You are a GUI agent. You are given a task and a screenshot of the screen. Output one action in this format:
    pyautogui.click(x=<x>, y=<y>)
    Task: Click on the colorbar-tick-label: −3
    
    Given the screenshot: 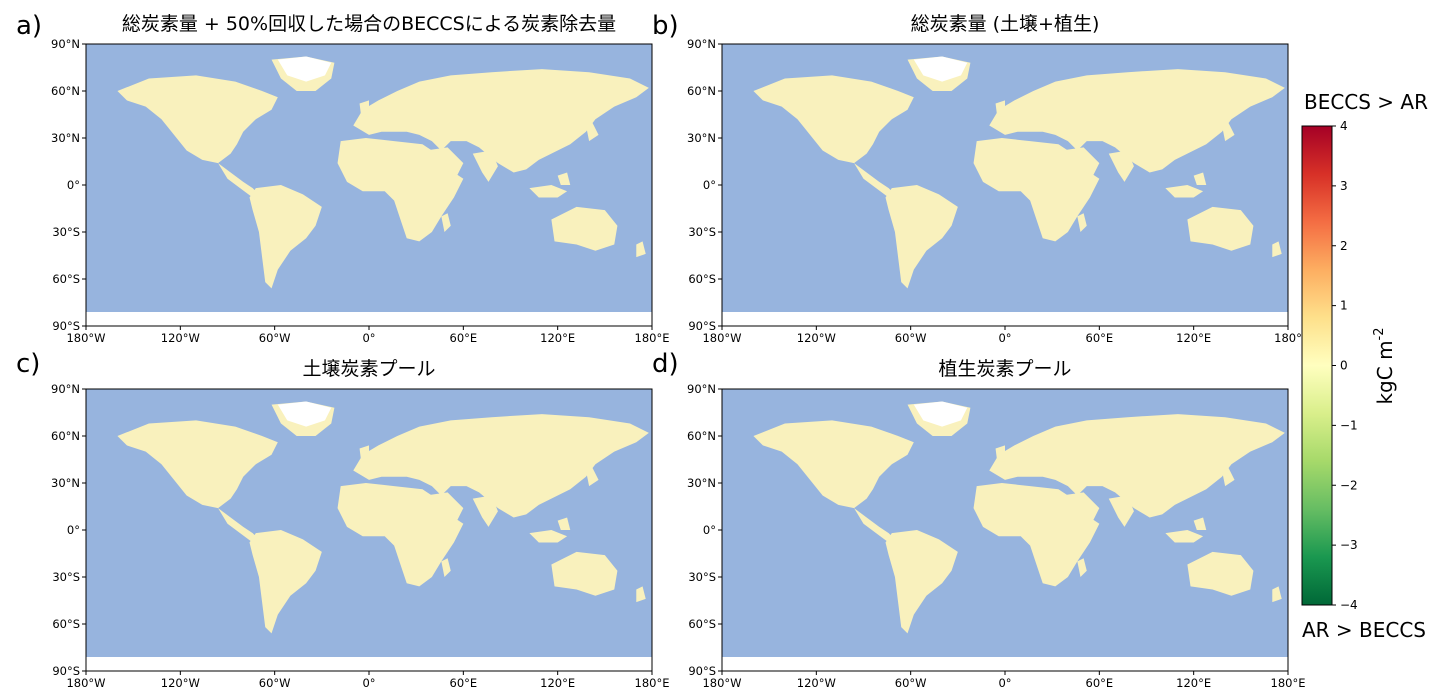 What is the action you would take?
    pyautogui.click(x=1349, y=545)
    